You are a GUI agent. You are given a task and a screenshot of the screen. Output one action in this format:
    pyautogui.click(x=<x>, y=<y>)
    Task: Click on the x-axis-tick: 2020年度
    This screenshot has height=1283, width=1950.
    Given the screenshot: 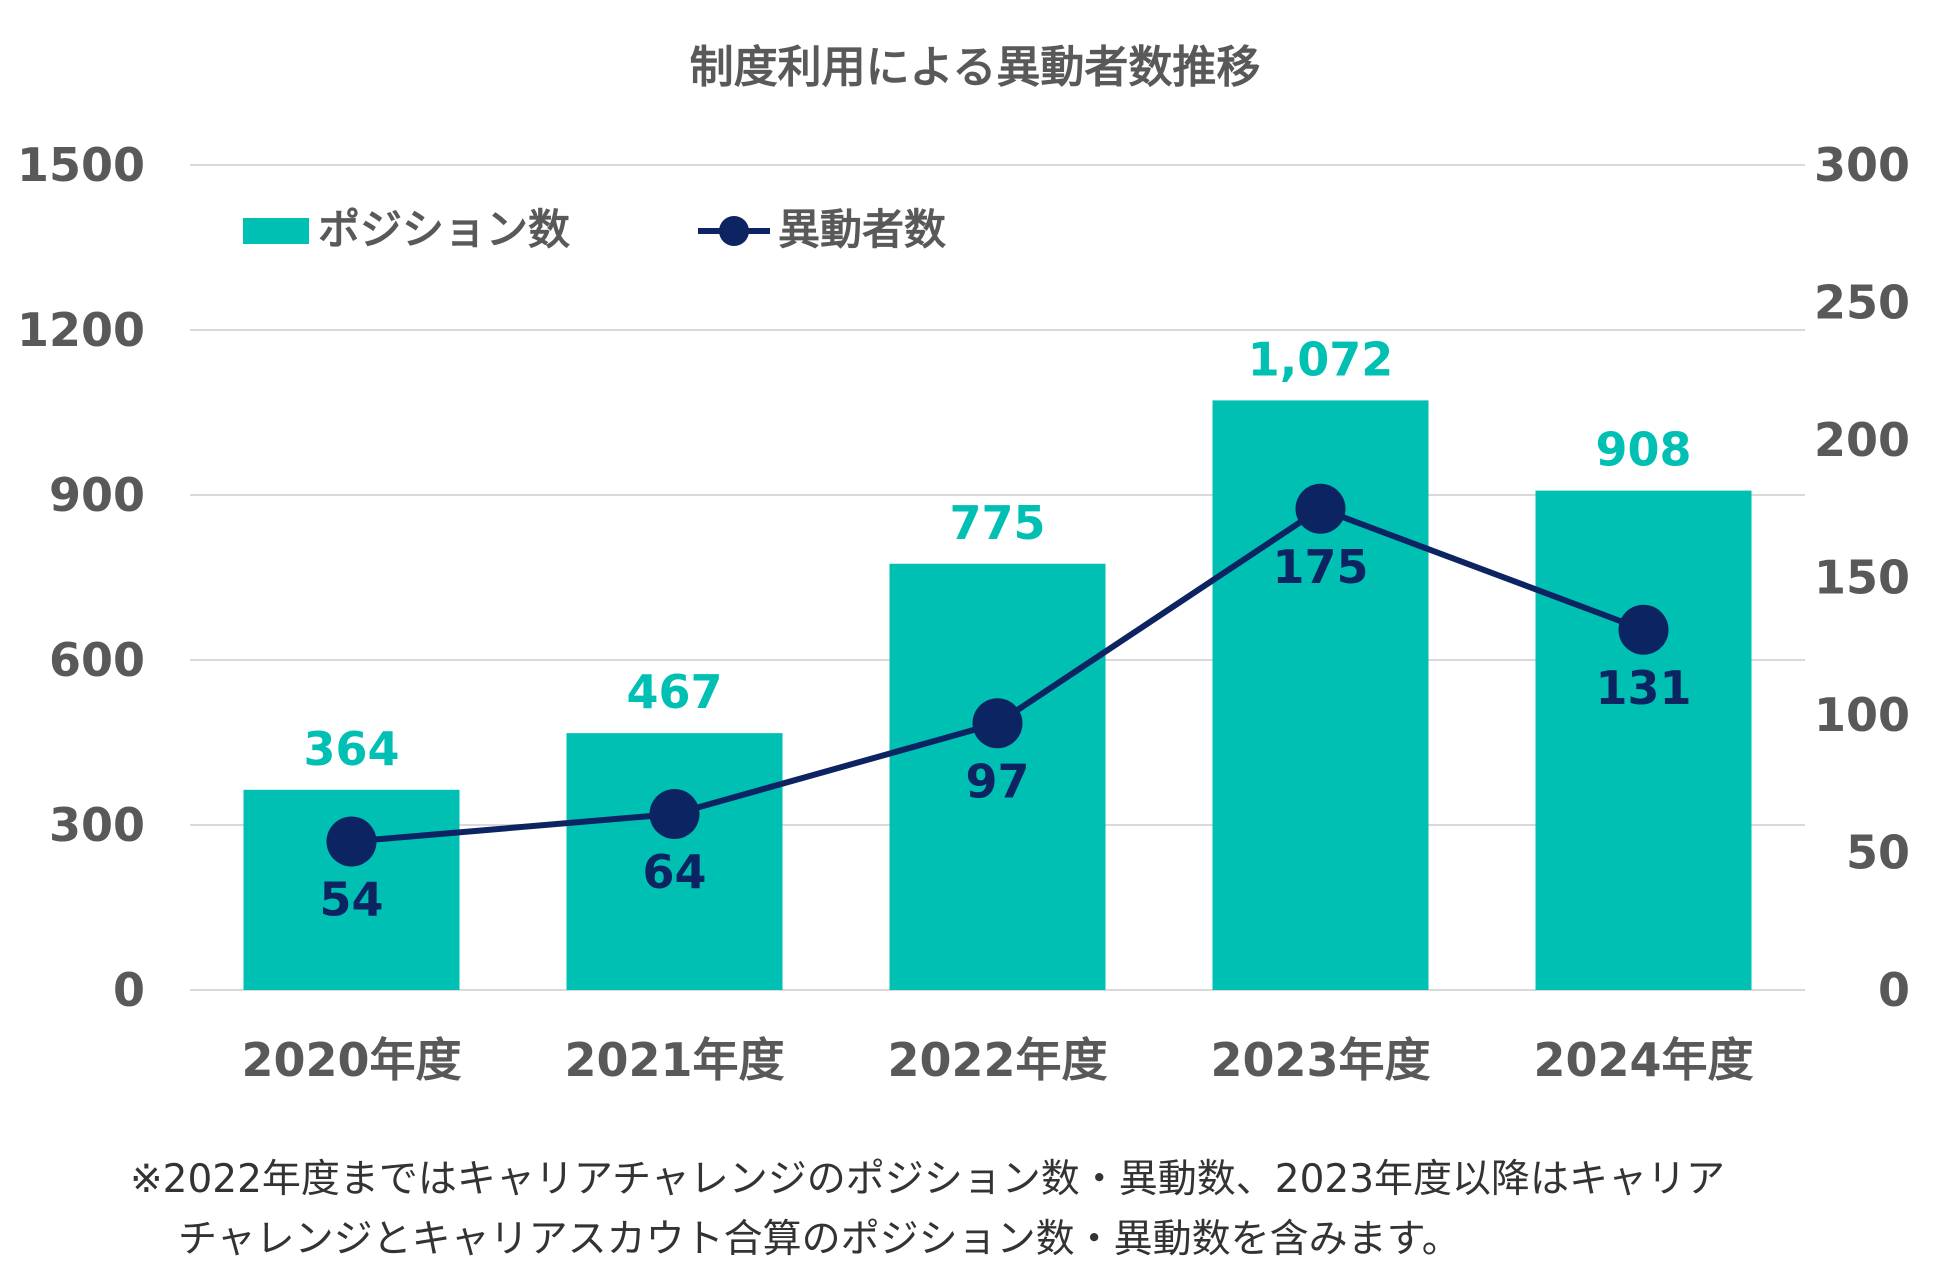 What is the action you would take?
    pyautogui.click(x=351, y=1060)
    